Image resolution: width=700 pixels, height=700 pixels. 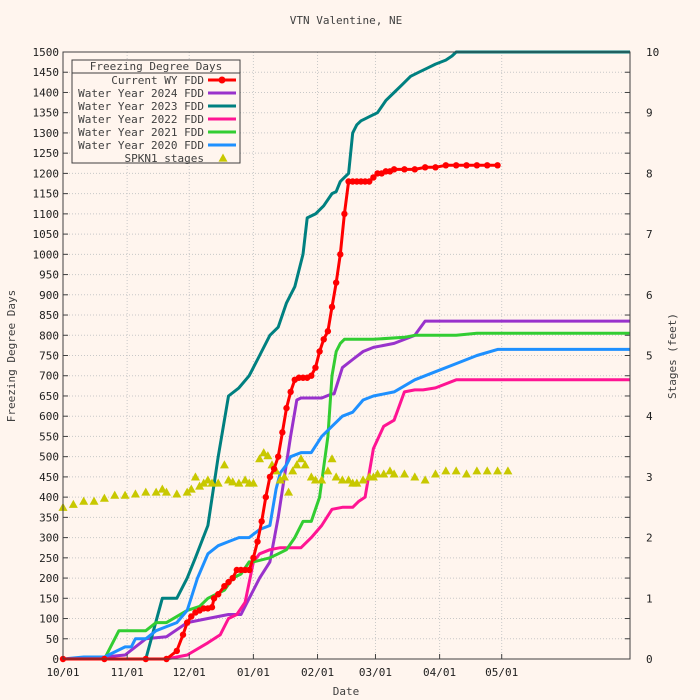 I want to click on y-tick-label: 1150, so click(x=46, y=194).